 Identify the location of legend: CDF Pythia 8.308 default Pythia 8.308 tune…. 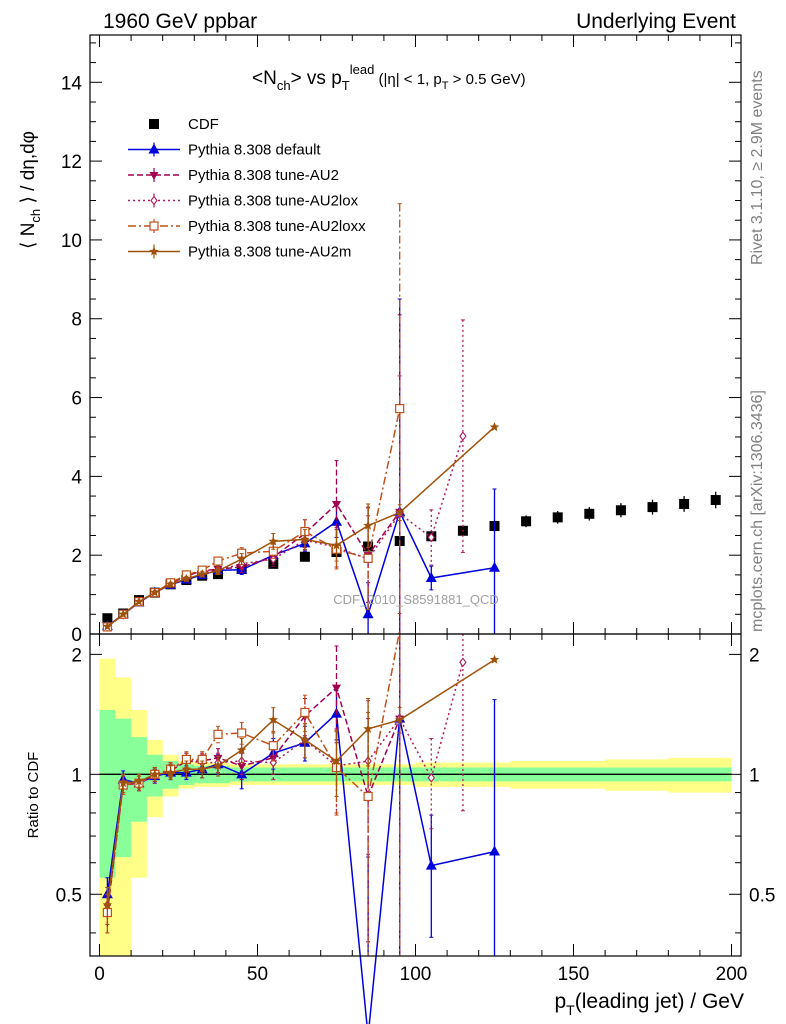
(247, 188).